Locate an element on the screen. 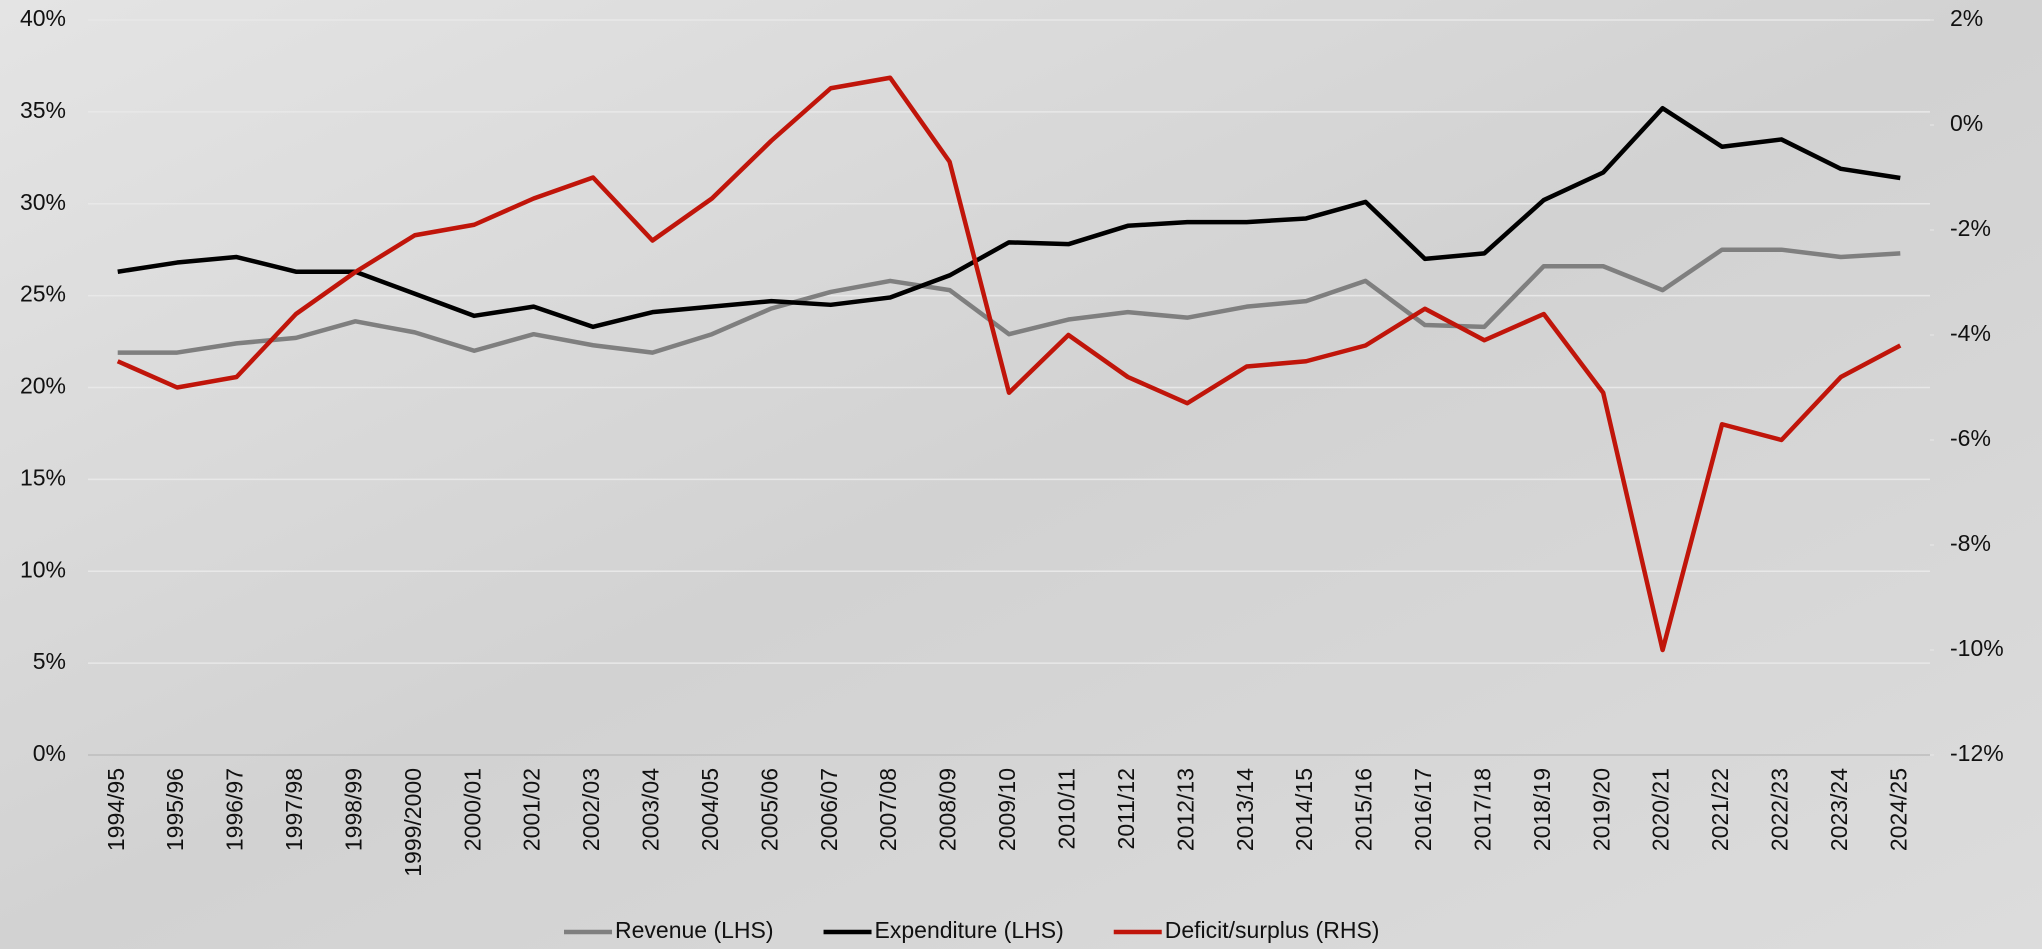 The width and height of the screenshot is (2042, 949). x-tick-label: 2008/09 is located at coordinates (948, 809).